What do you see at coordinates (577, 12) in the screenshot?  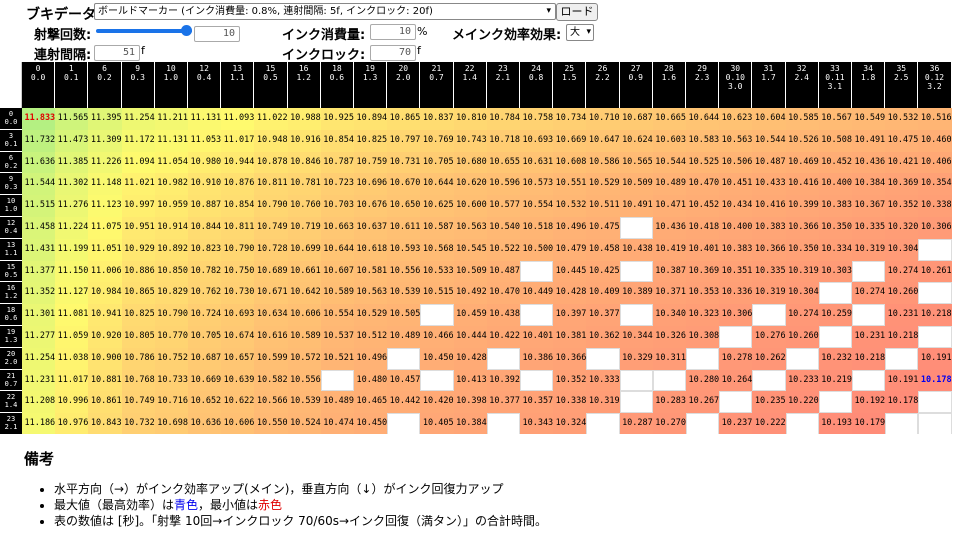 I see `load-button: ロード` at bounding box center [577, 12].